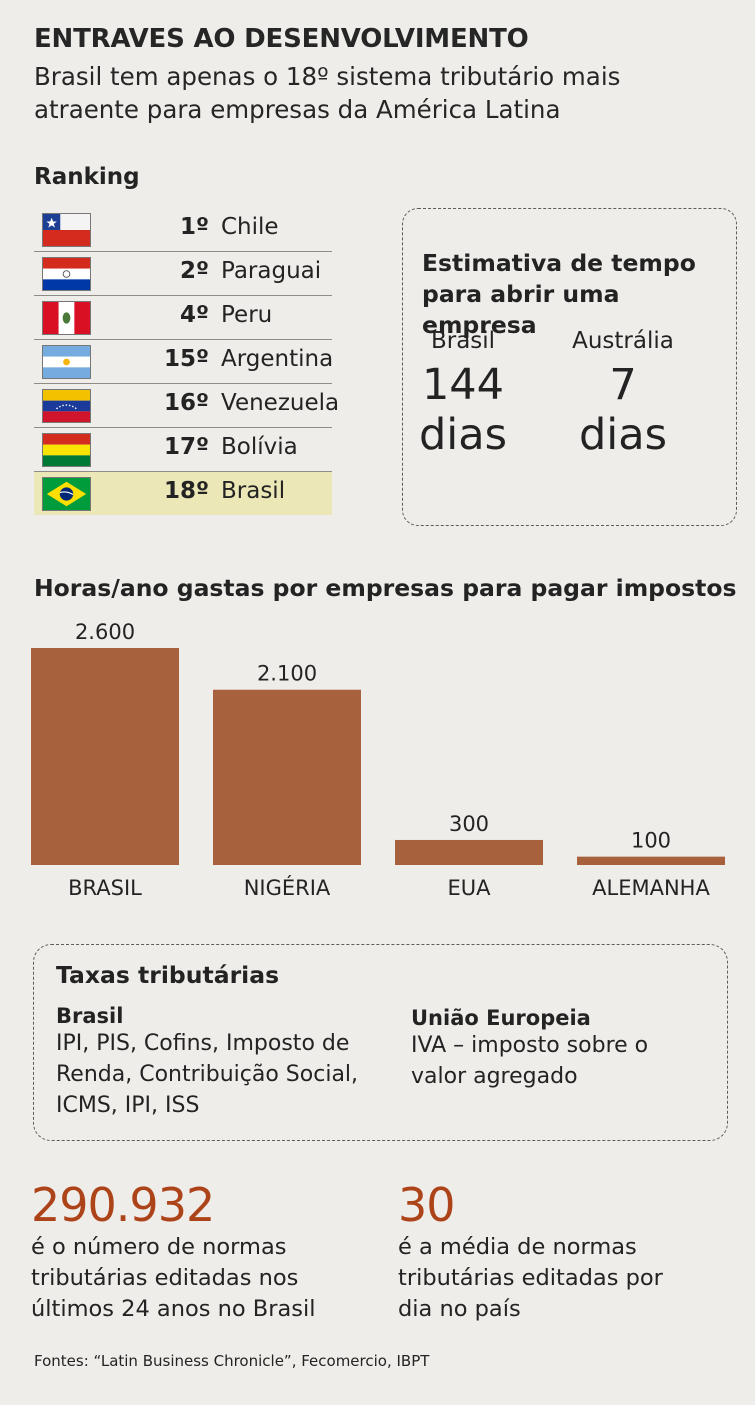 This screenshot has height=1405, width=755. Describe the element at coordinates (128, 1105) in the screenshot. I see `taxes-brasil-line: ICMS, IPI, ISS` at that location.